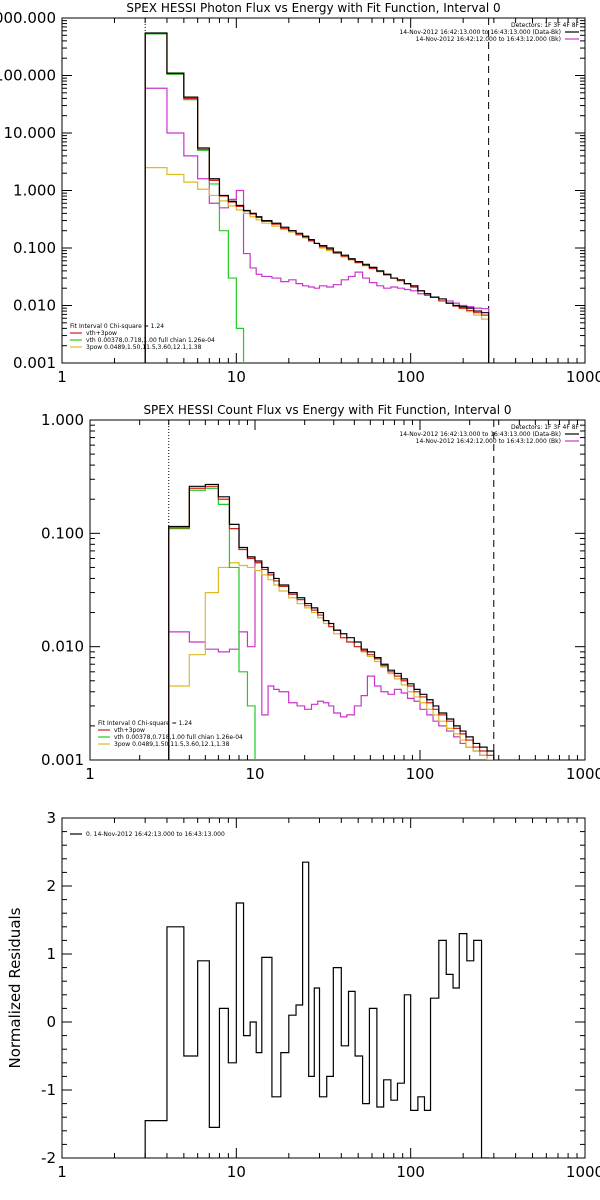 Image resolution: width=600 pixels, height=1200 pixels. What do you see at coordinates (51, 954) in the screenshot?
I see `y-tick-label: 1` at bounding box center [51, 954].